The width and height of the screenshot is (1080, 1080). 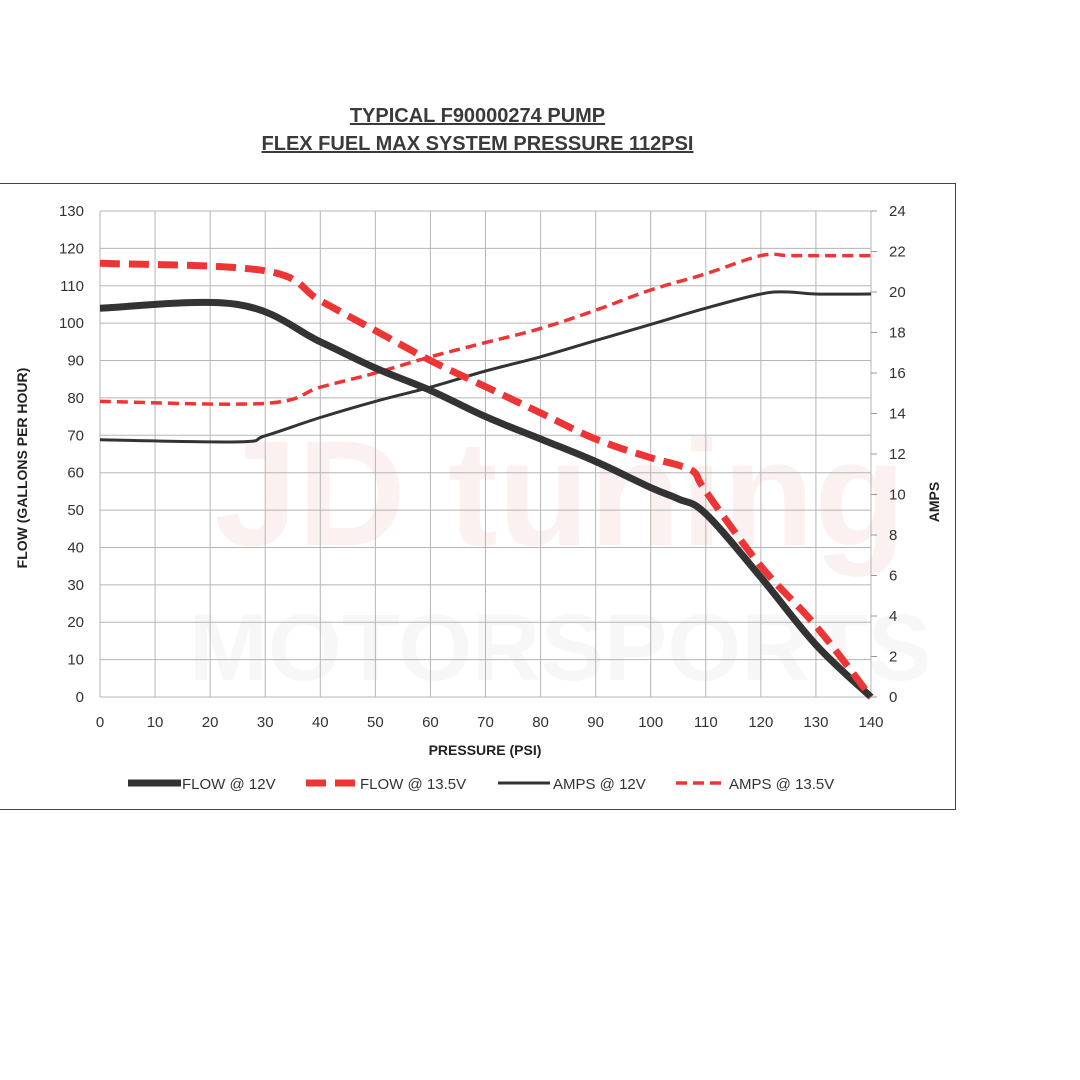 I want to click on chart-title: TYPICAL F90000274 PUMP, so click(x=477, y=116).